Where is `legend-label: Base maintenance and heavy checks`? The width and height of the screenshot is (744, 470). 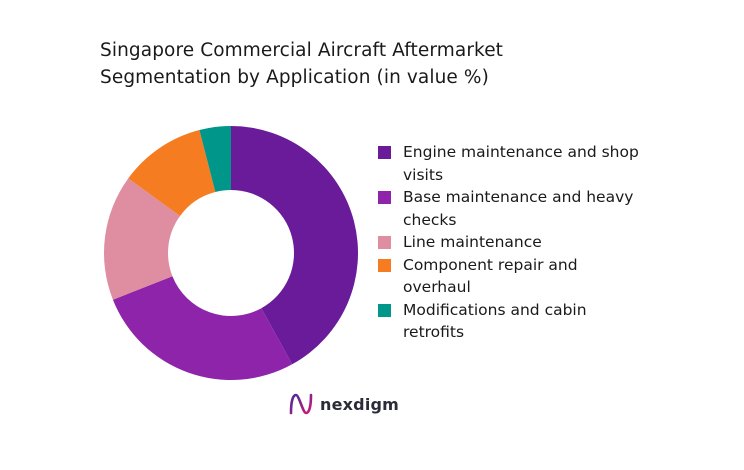
legend-label: Base maintenance and heavy checks is located at coordinates (518, 208).